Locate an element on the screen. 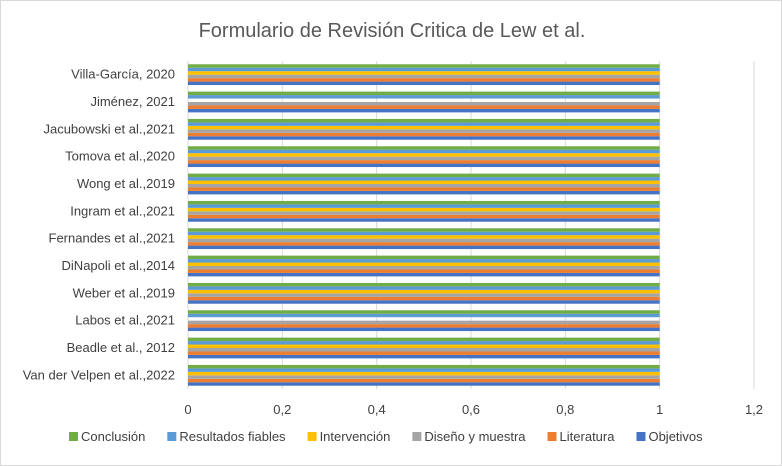 This screenshot has height=466, width=782. category-label: Fernandes et al.,2021 is located at coordinates (112, 238).